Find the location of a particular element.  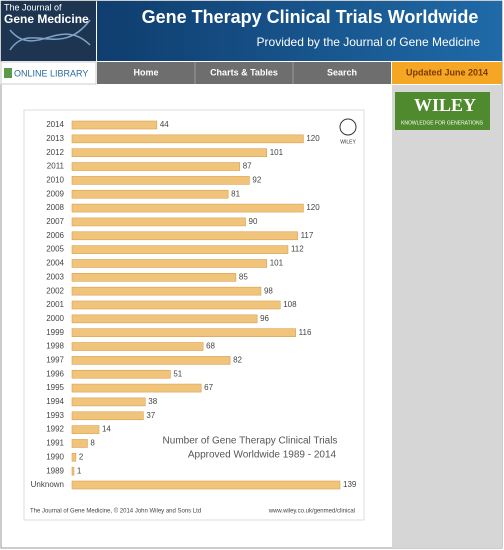

updated-text: Updated June 2014 is located at coordinates (447, 72).